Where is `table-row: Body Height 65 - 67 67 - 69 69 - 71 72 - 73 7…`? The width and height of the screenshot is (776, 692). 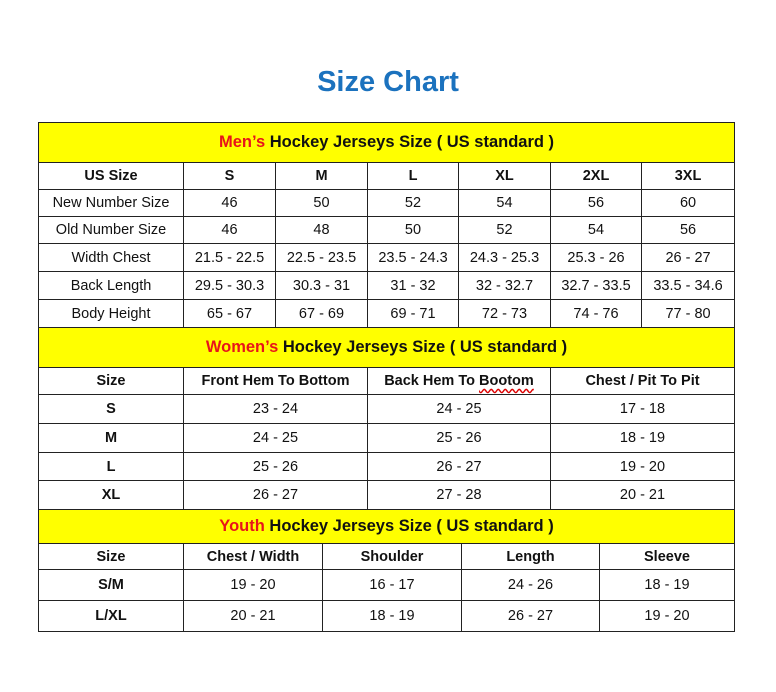
table-row: Body Height 65 - 67 67 - 69 69 - 71 72 - 73 7… is located at coordinates (387, 313).